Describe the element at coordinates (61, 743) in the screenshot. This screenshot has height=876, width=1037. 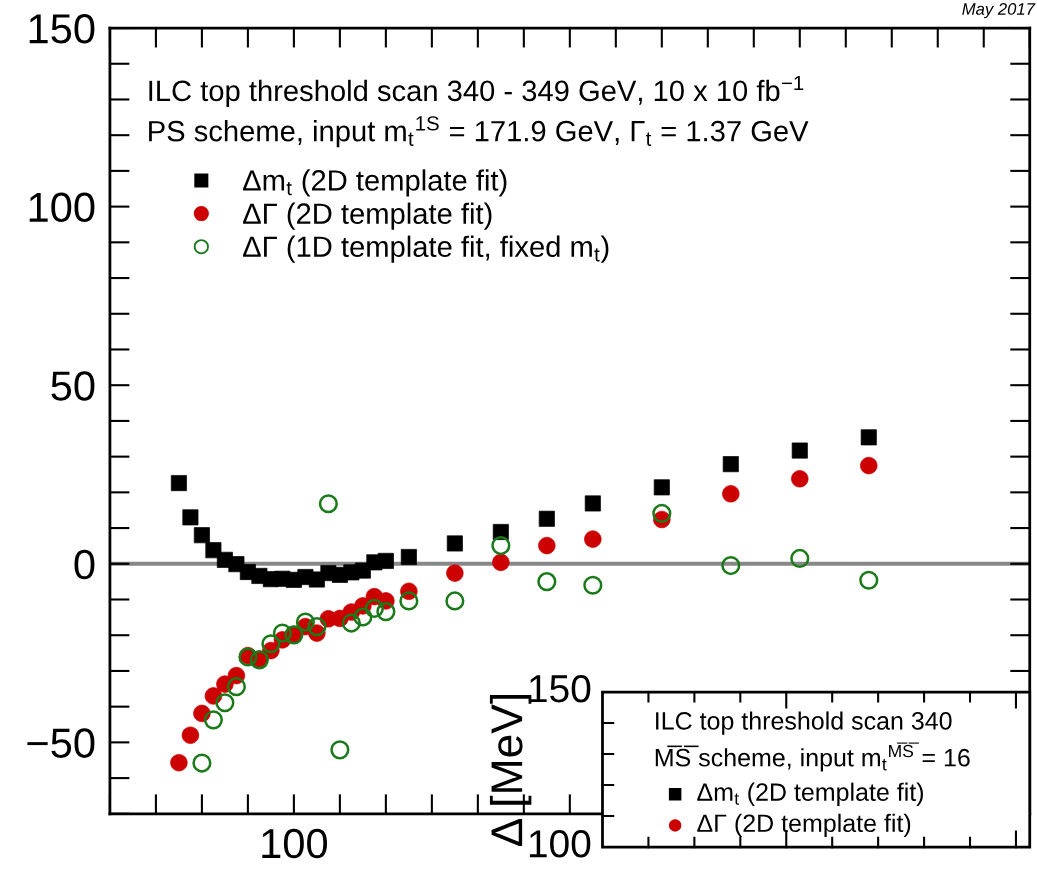
I see `y-tick-label: −50` at that location.